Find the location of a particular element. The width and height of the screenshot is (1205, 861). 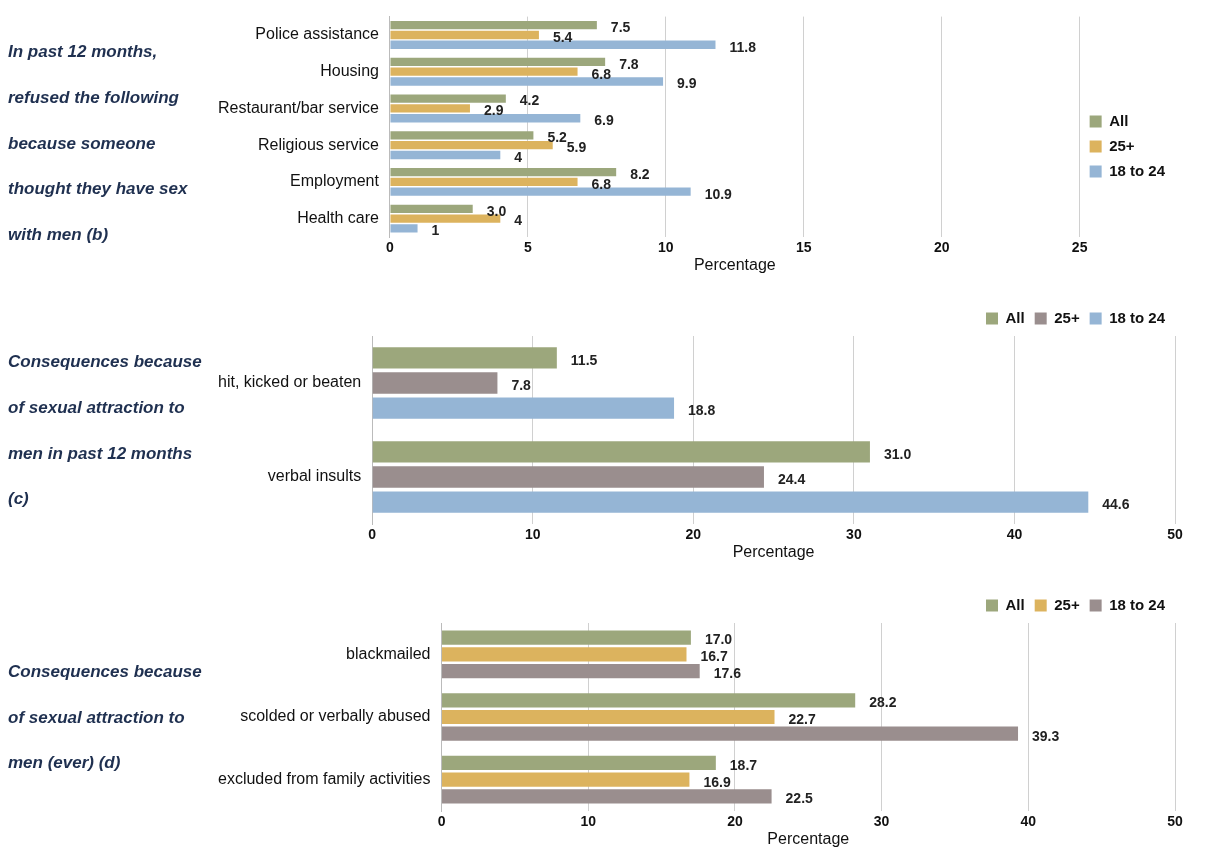

data-label: 16.7 is located at coordinates (714, 655).